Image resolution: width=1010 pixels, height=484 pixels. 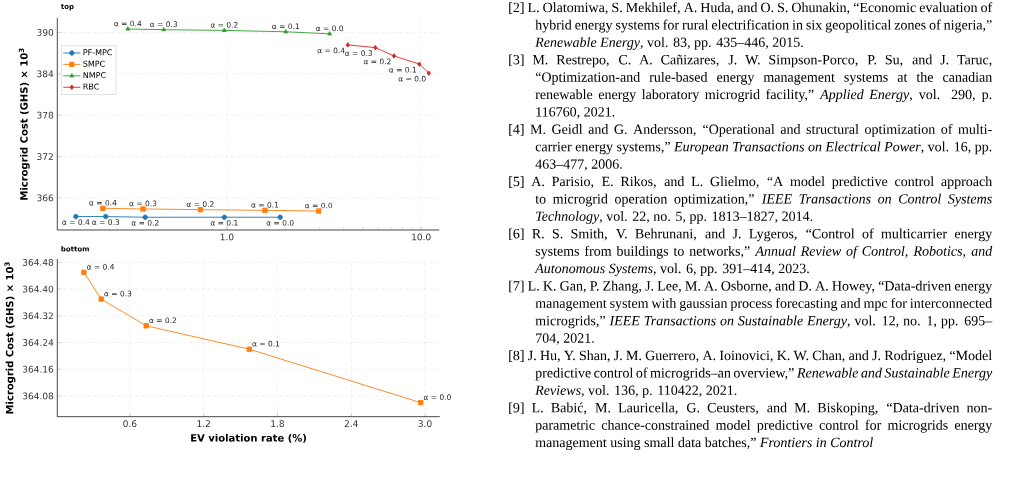 I want to click on y-tick-label: 384, so click(x=45, y=74).